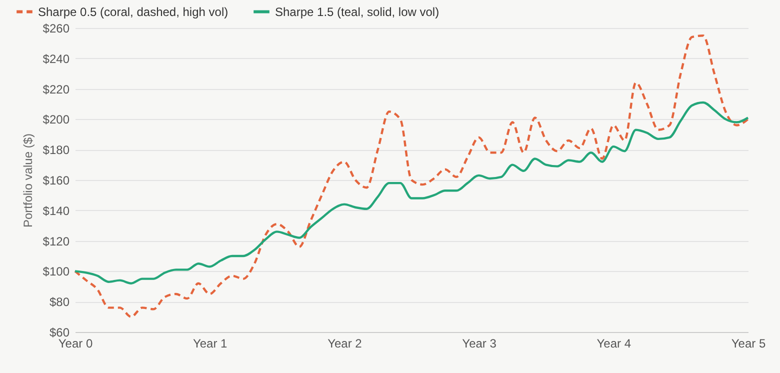 The height and width of the screenshot is (373, 780). I want to click on y-tick-label: $240, so click(56, 59).